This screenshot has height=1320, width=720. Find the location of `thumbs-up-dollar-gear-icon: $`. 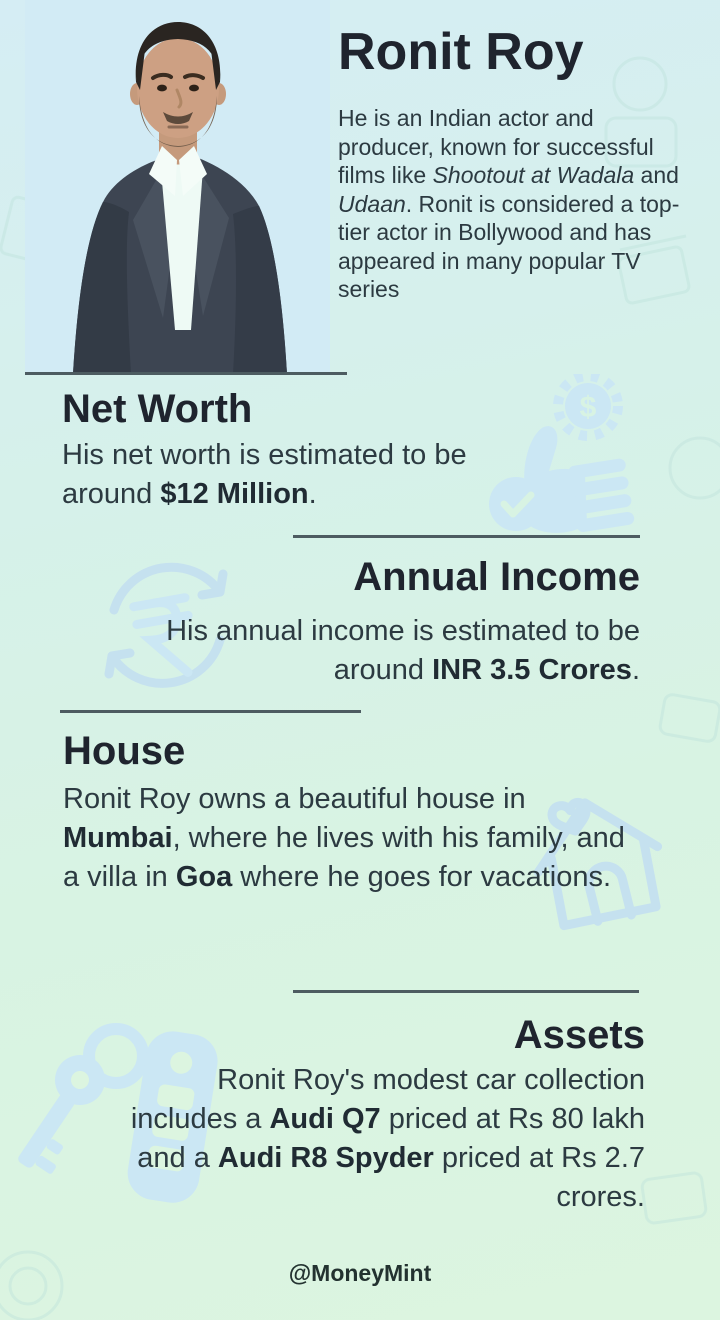

thumbs-up-dollar-gear-icon: $ is located at coordinates (562, 453).